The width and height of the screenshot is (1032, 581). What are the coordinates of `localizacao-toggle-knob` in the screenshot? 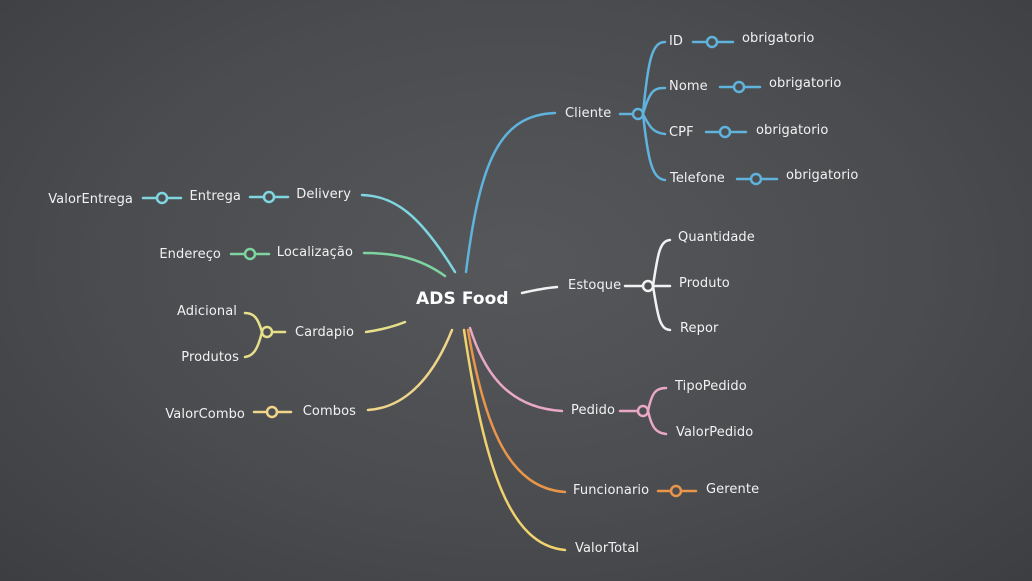 It's located at (250, 254).